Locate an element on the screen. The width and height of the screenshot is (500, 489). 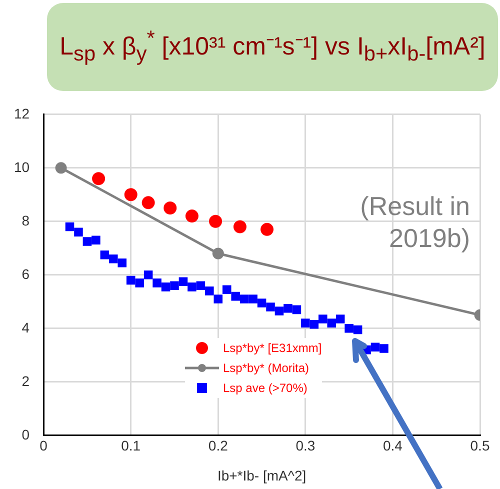
x-axis-title: Ib+*Ib- [mA^2] is located at coordinates (261, 475).